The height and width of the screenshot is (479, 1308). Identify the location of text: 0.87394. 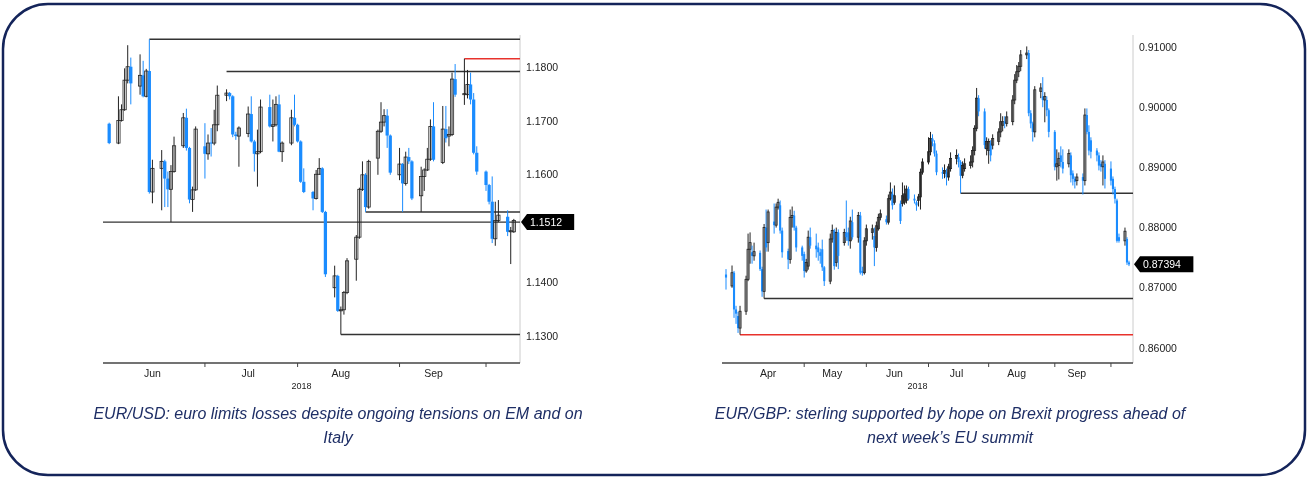
(1162, 263).